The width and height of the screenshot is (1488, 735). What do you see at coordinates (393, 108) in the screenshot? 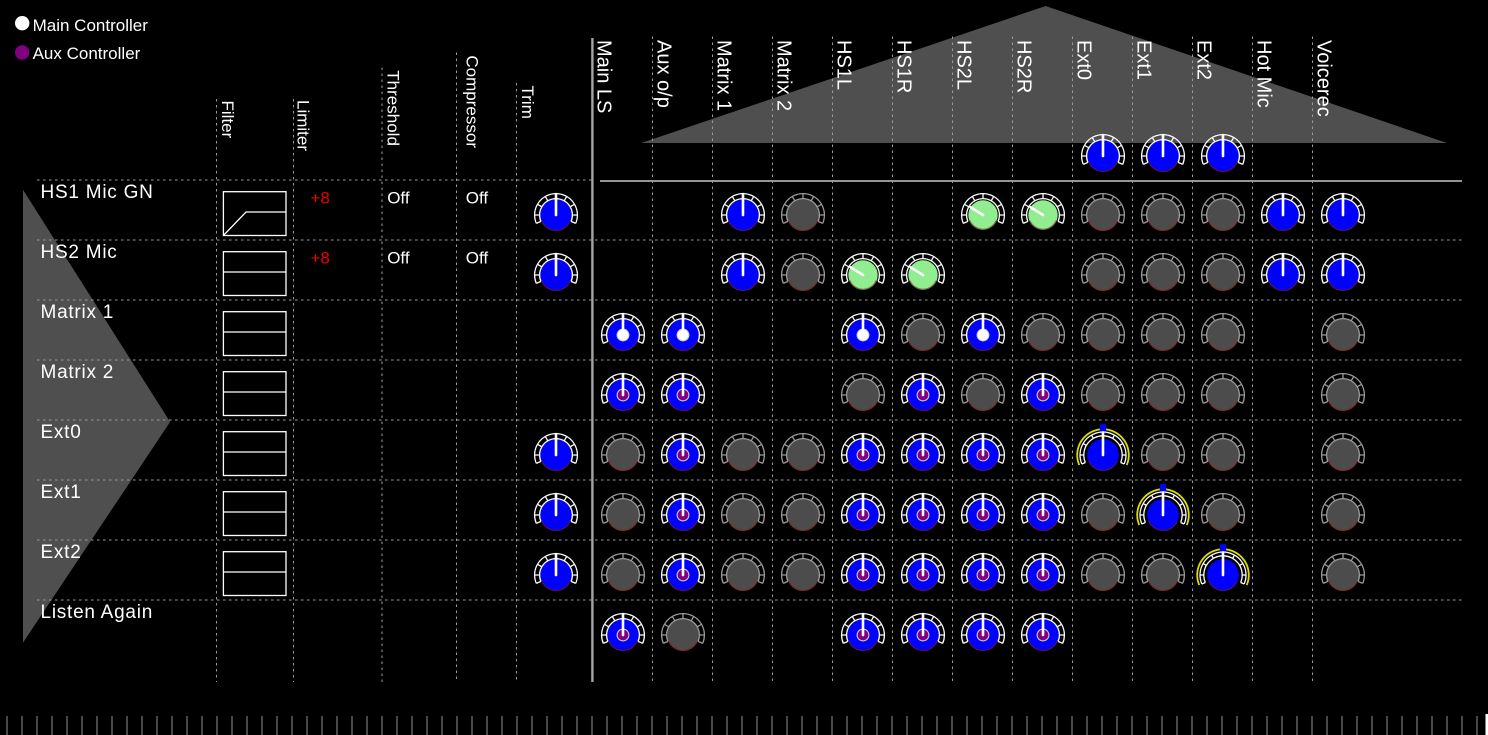
I see `svg-text: Threshold` at bounding box center [393, 108].